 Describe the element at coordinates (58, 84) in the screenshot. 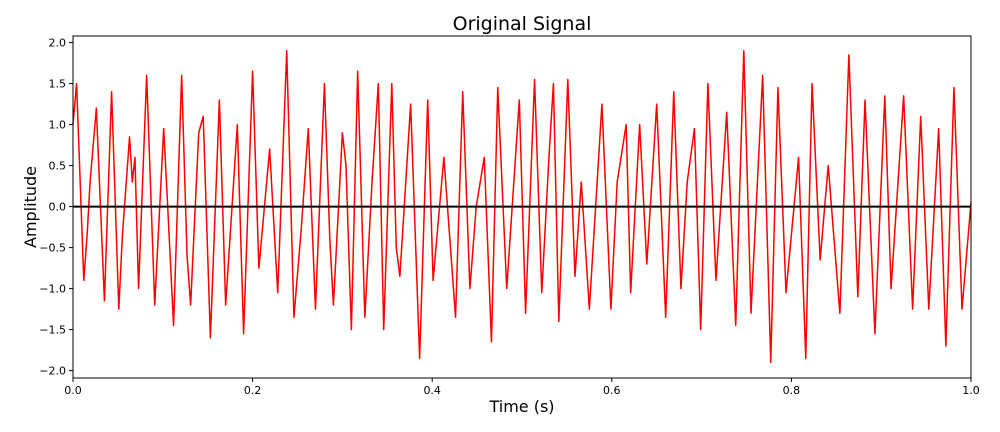

I see `y-tick-label: 1.5` at that location.